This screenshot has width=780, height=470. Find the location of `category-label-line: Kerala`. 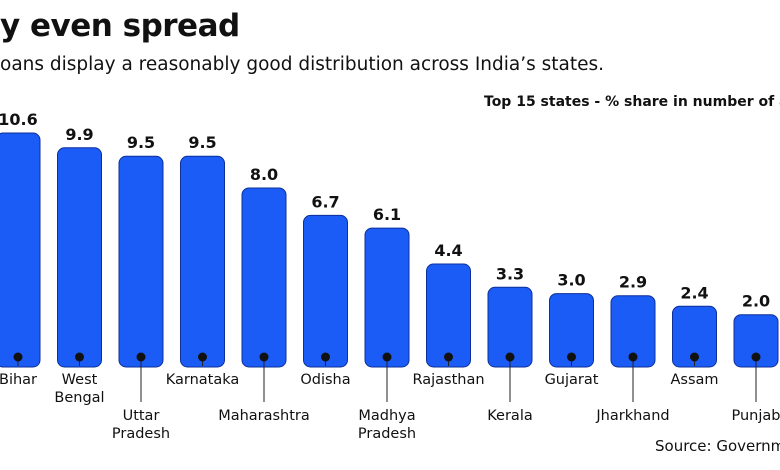

category-label-line: Kerala is located at coordinates (509, 416).